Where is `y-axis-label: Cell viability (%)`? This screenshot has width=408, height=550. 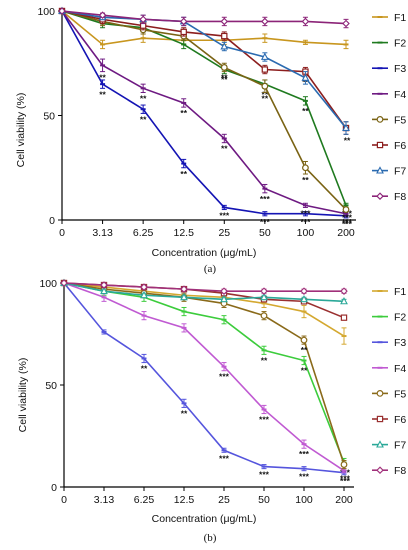
y-axis-label: Cell viability (%) is located at coordinates (23, 395).